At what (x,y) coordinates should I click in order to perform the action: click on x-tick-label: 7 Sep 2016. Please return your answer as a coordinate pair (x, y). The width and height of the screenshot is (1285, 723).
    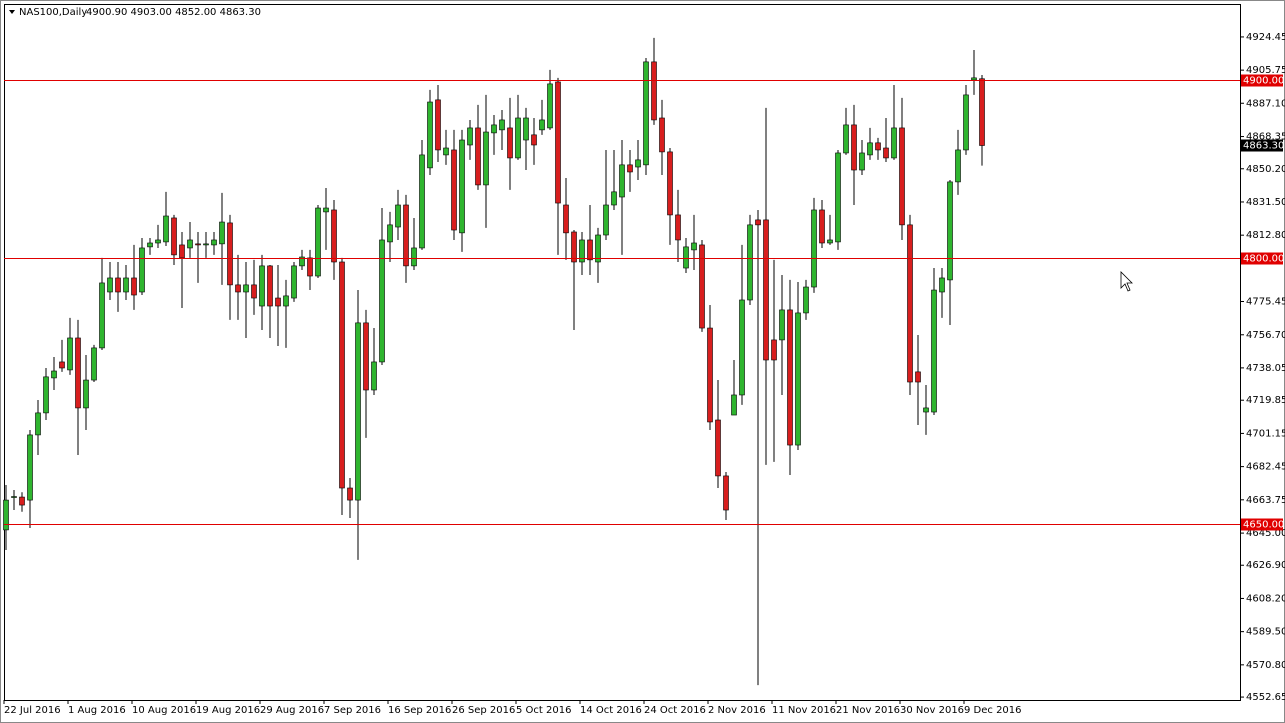
    Looking at the image, I should click on (352, 710).